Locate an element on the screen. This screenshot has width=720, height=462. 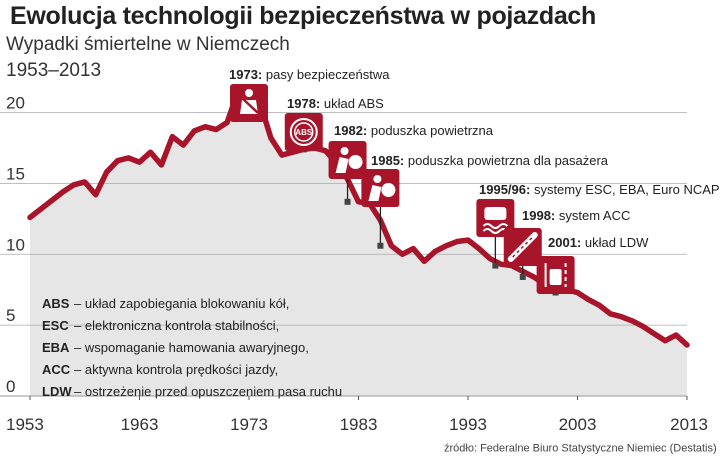
x-tick-label: 2003 is located at coordinates (578, 424).